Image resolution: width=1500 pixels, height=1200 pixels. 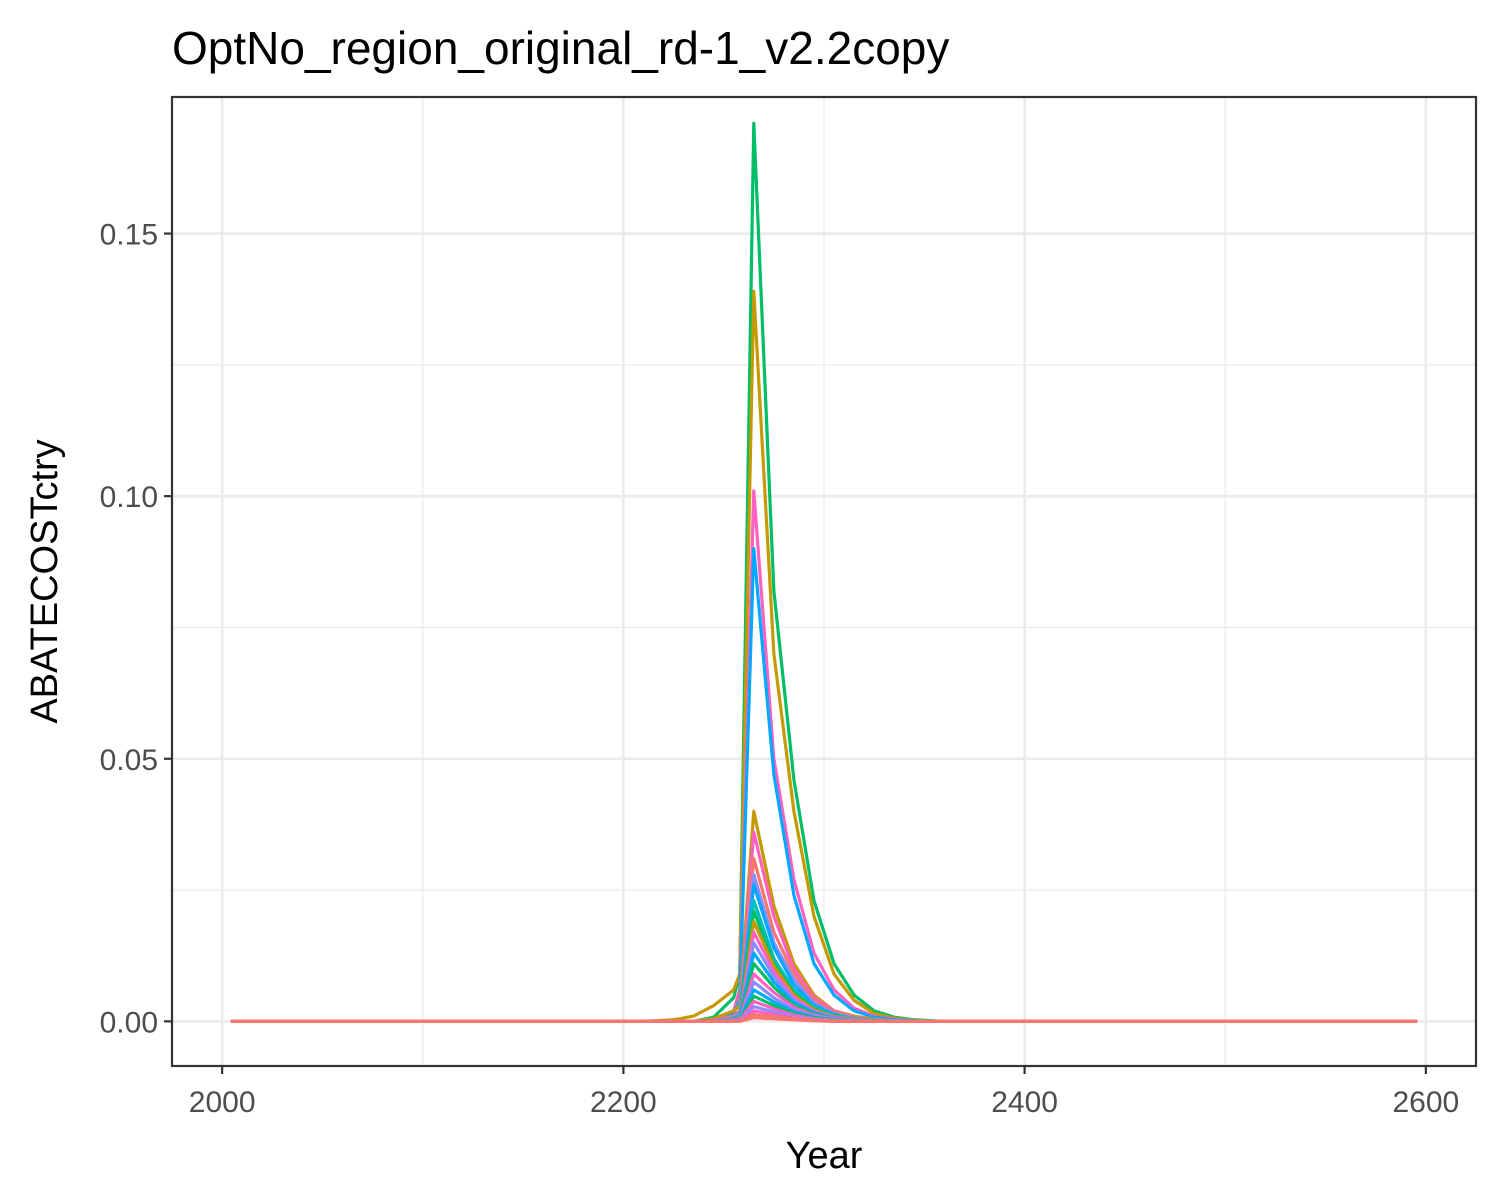 What do you see at coordinates (129, 497) in the screenshot?
I see `y-tick-label: 0.10` at bounding box center [129, 497].